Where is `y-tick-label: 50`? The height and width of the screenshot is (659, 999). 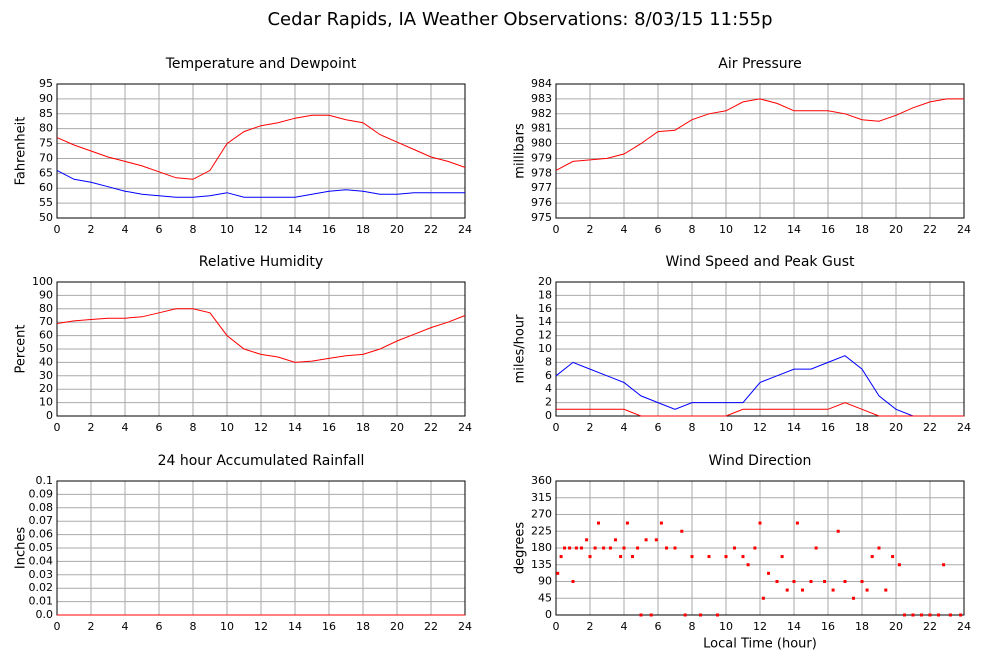
y-tick-label: 50 is located at coordinates (46, 217).